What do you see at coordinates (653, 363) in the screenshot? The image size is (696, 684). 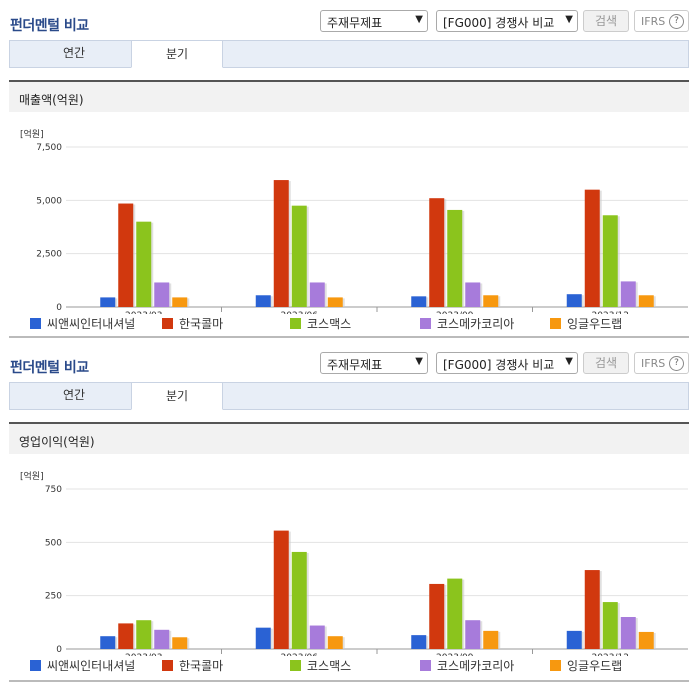 I see `ifrs-label: IFRS` at bounding box center [653, 363].